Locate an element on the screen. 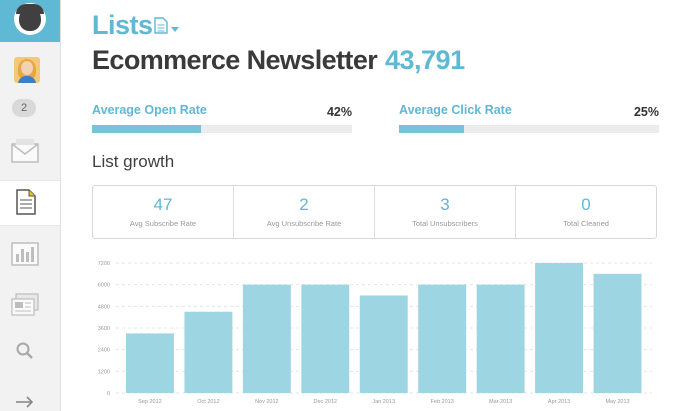 The image size is (685, 411). x-tick-label: Sep 2012 is located at coordinates (150, 402).